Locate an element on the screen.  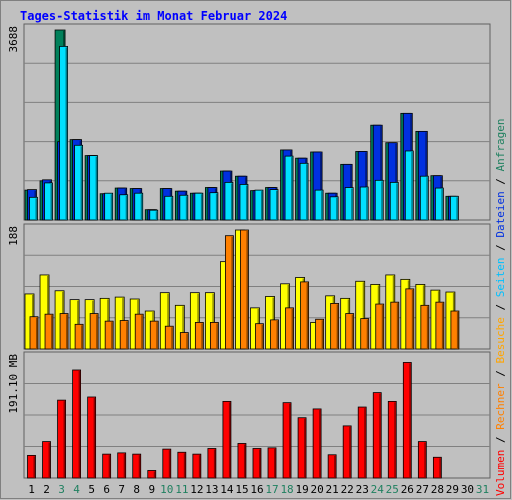
axis-max-label-middle: 188 is located at coordinates (13, 236).